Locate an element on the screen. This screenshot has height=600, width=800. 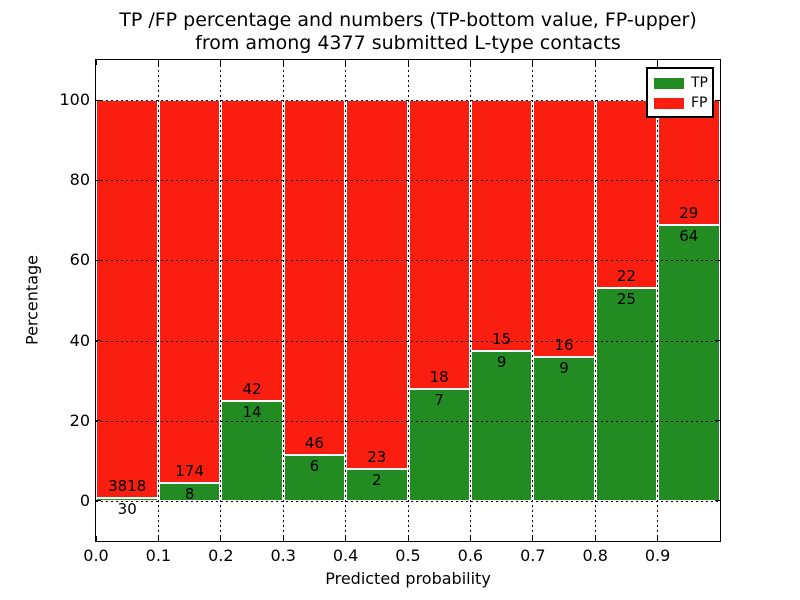
fp-legend-swatch is located at coordinates (669, 103).